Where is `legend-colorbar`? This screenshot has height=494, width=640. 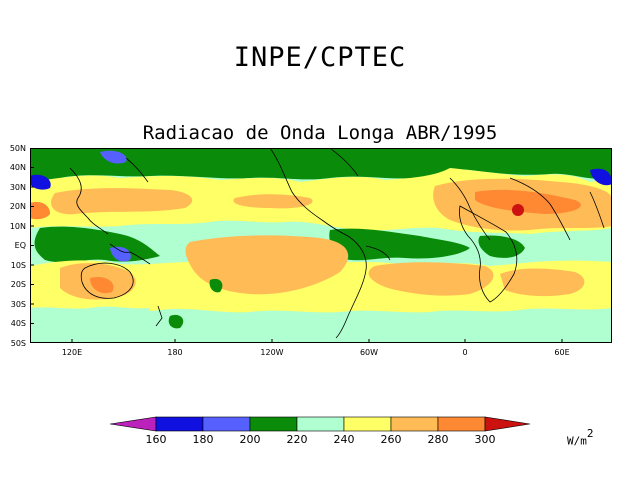 legend-colorbar is located at coordinates (320, 424).